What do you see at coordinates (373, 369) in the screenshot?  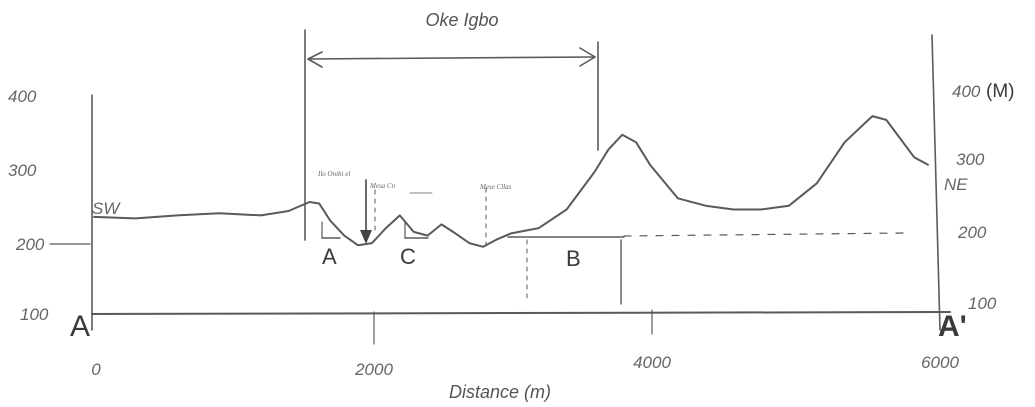 I see `x-tick-2000: 2000` at bounding box center [373, 369].